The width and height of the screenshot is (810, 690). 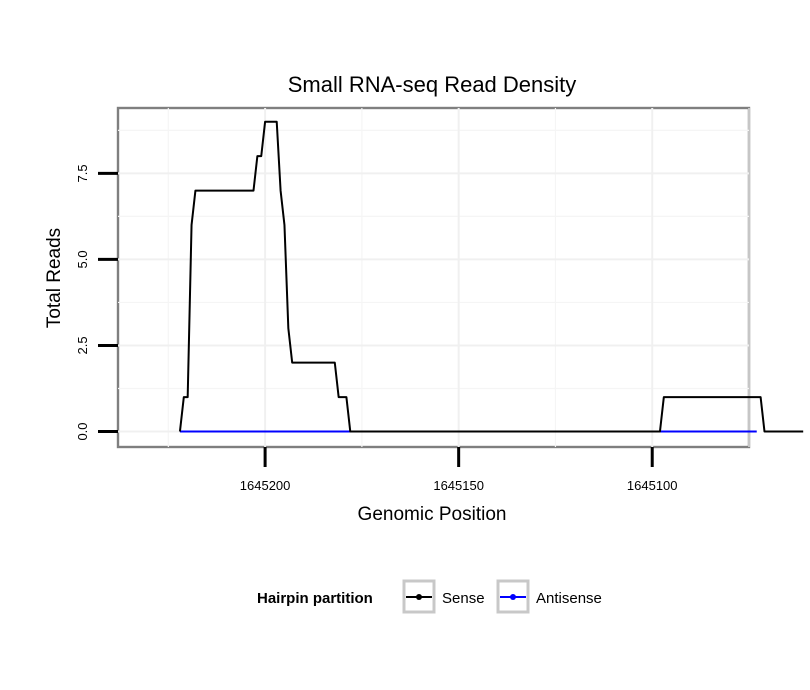 I want to click on x-axis-title: Genomic Position, so click(x=432, y=514).